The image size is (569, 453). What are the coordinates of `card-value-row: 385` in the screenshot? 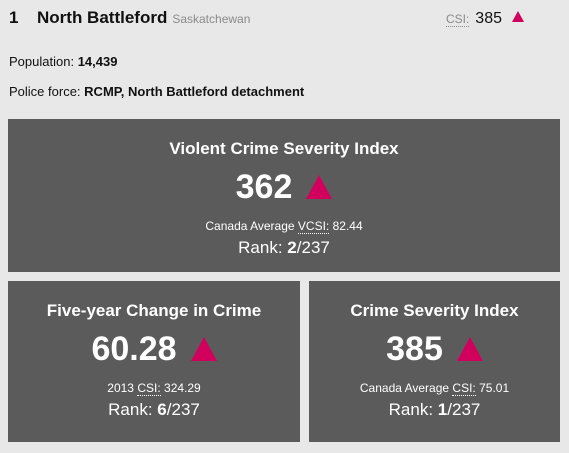 It's located at (434, 349).